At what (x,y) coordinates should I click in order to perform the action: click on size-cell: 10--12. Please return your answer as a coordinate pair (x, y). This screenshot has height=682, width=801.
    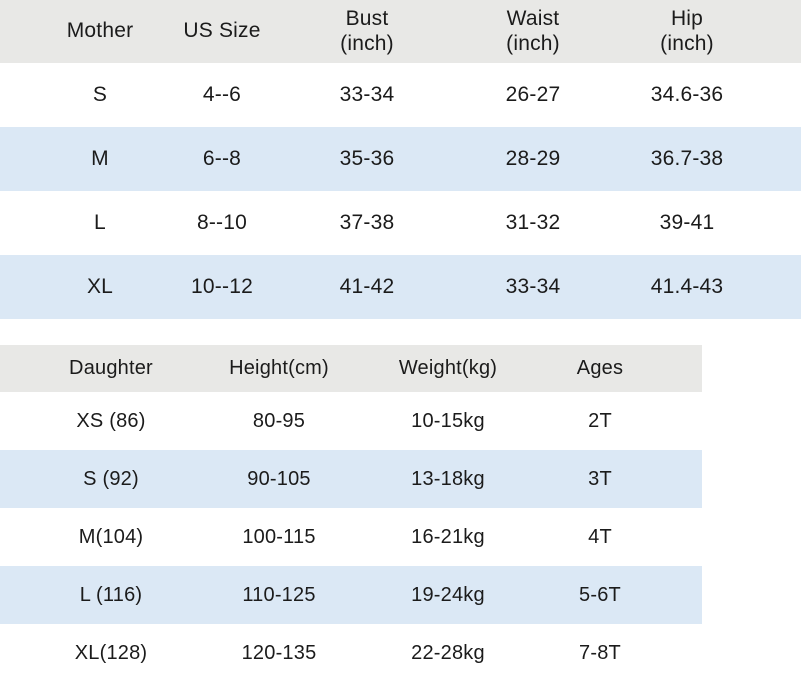
    Looking at the image, I should click on (222, 286).